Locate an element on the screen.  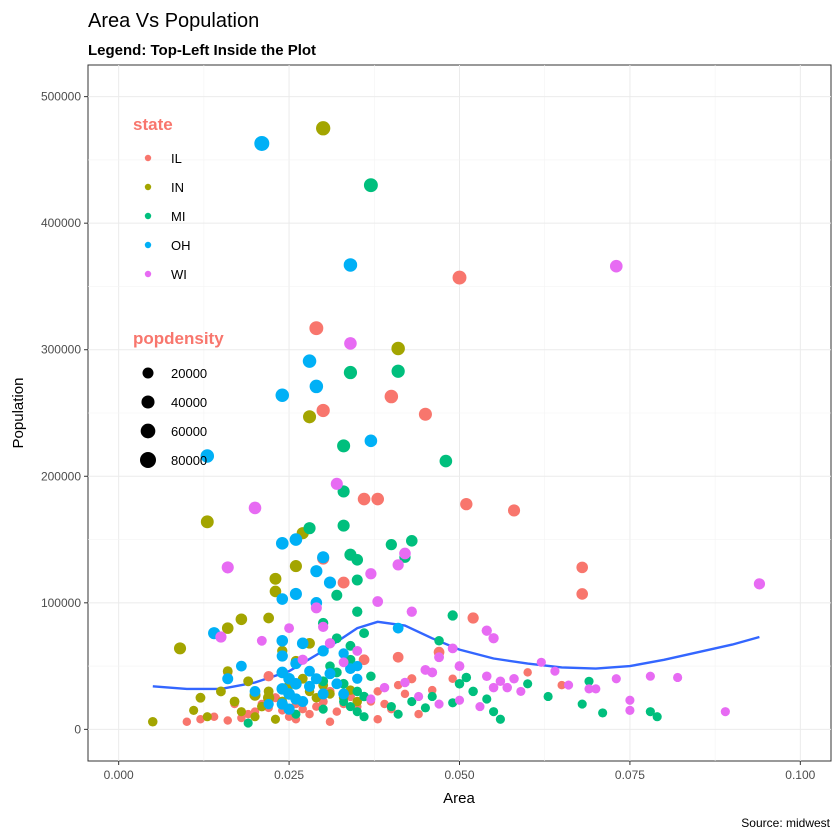
legend-color-entries: IL IN MI OH WI is located at coordinates (167, 216).